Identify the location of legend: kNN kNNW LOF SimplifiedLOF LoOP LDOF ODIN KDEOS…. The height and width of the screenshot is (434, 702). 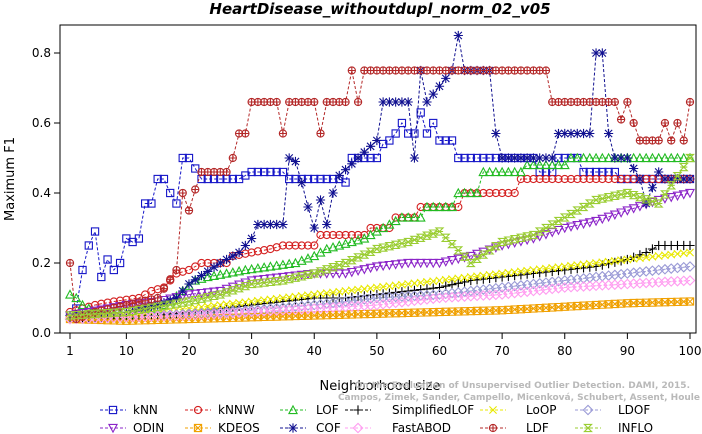
(376, 418).